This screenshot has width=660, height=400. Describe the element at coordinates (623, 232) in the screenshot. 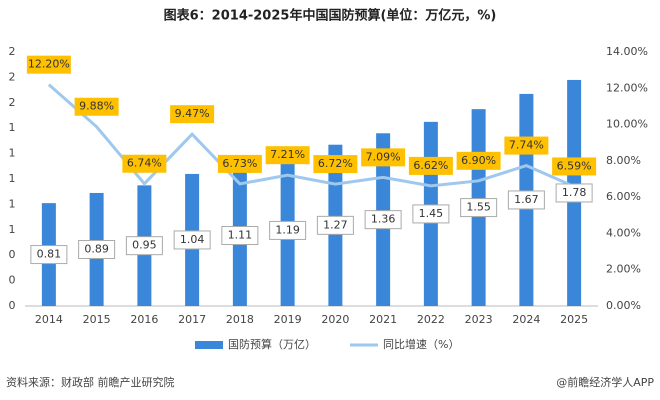

I see `y2-tick-label: 4.00%` at that location.